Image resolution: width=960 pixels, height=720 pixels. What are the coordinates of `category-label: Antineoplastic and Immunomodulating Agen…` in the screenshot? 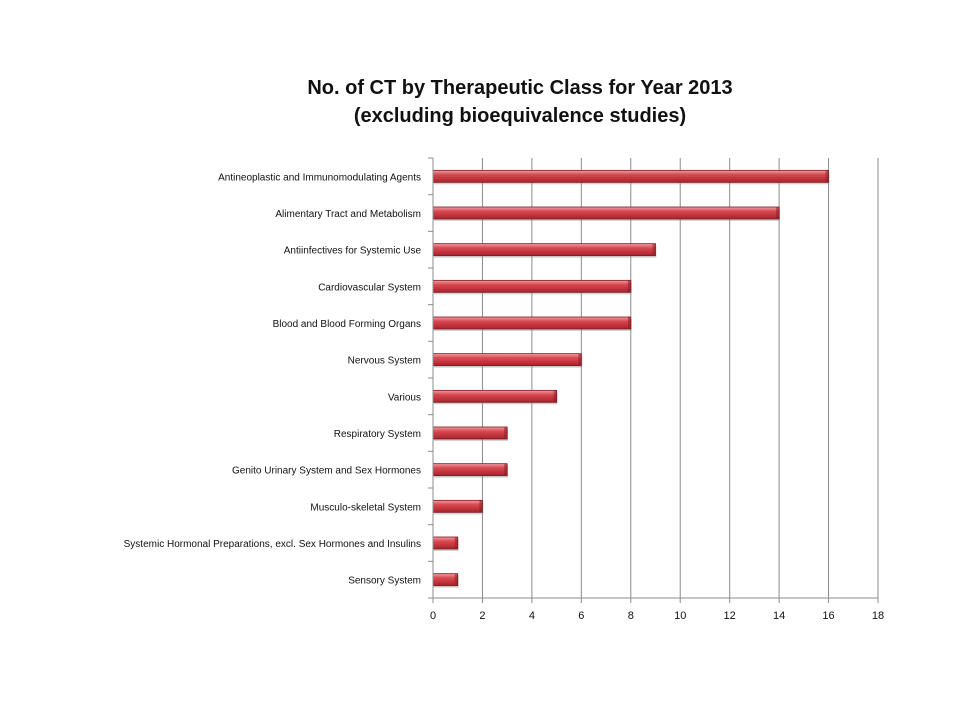 It's located at (319, 177).